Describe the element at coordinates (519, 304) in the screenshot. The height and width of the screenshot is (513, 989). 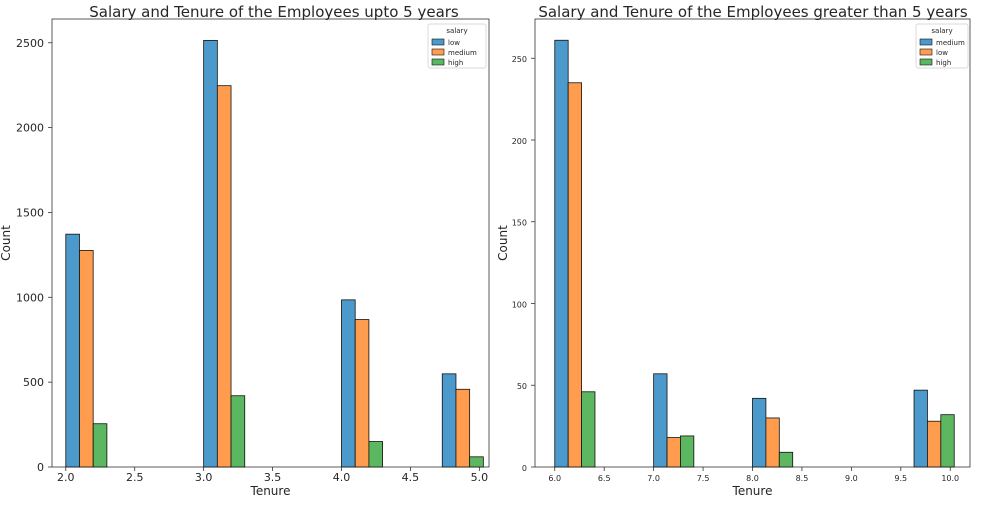
I see `y-tick-label: 100` at that location.